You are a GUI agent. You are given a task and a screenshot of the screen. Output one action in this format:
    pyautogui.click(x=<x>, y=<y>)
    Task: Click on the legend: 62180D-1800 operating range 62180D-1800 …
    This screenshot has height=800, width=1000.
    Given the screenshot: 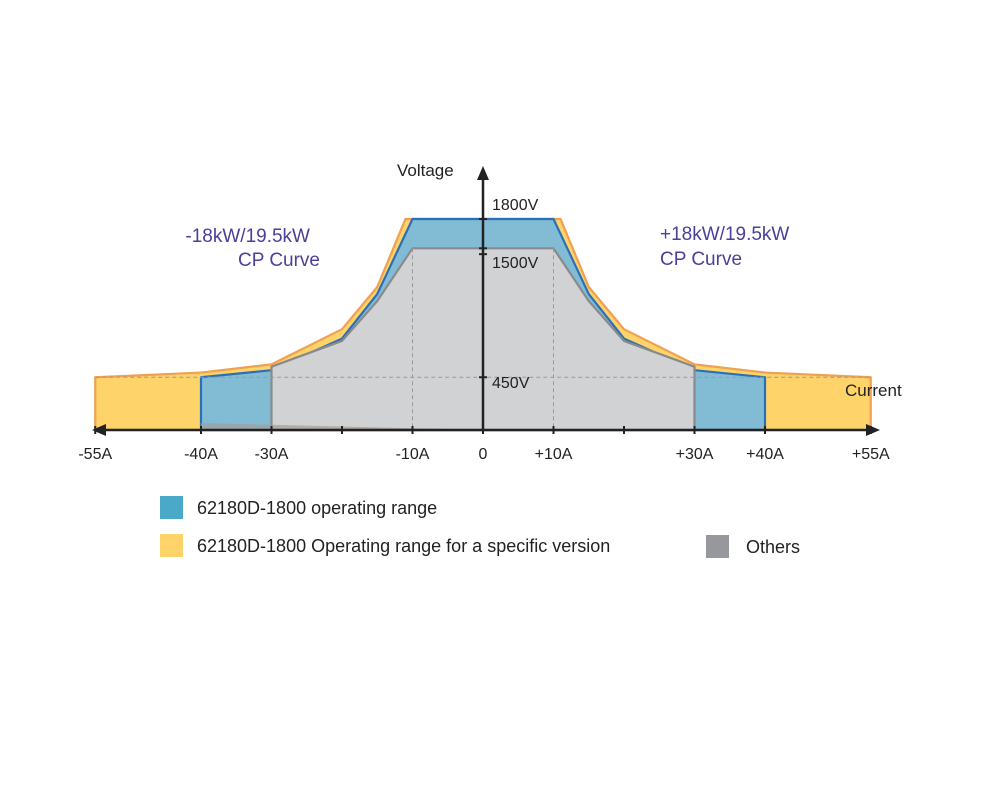 What is the action you would take?
    pyautogui.click(x=480, y=527)
    